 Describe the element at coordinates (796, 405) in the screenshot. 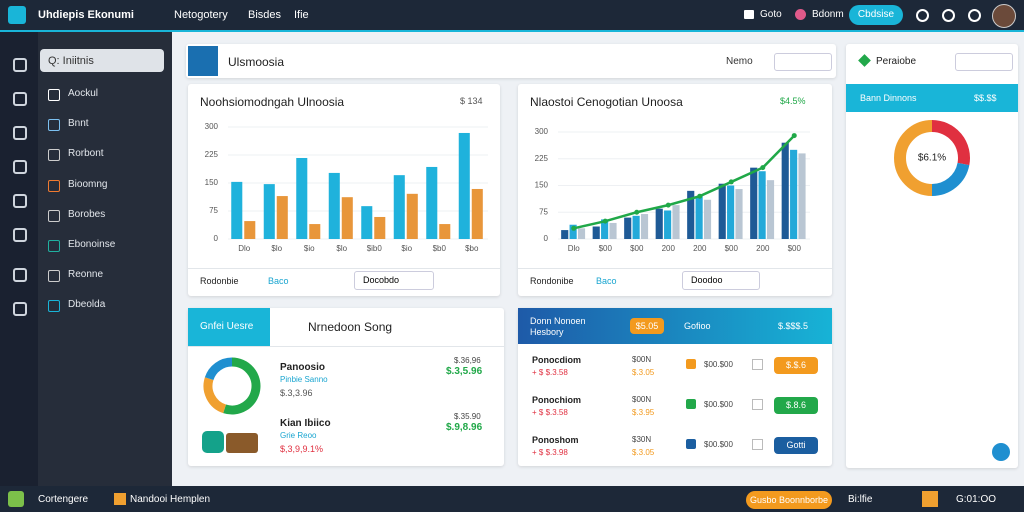

I see `row-button: $.8.6` at that location.